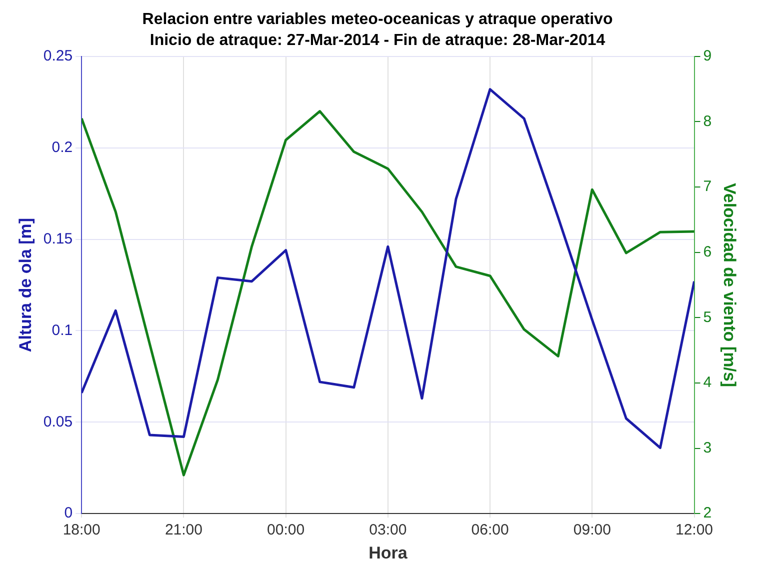  Describe the element at coordinates (707, 447) in the screenshot. I see `y2-tick-label: 3` at that location.